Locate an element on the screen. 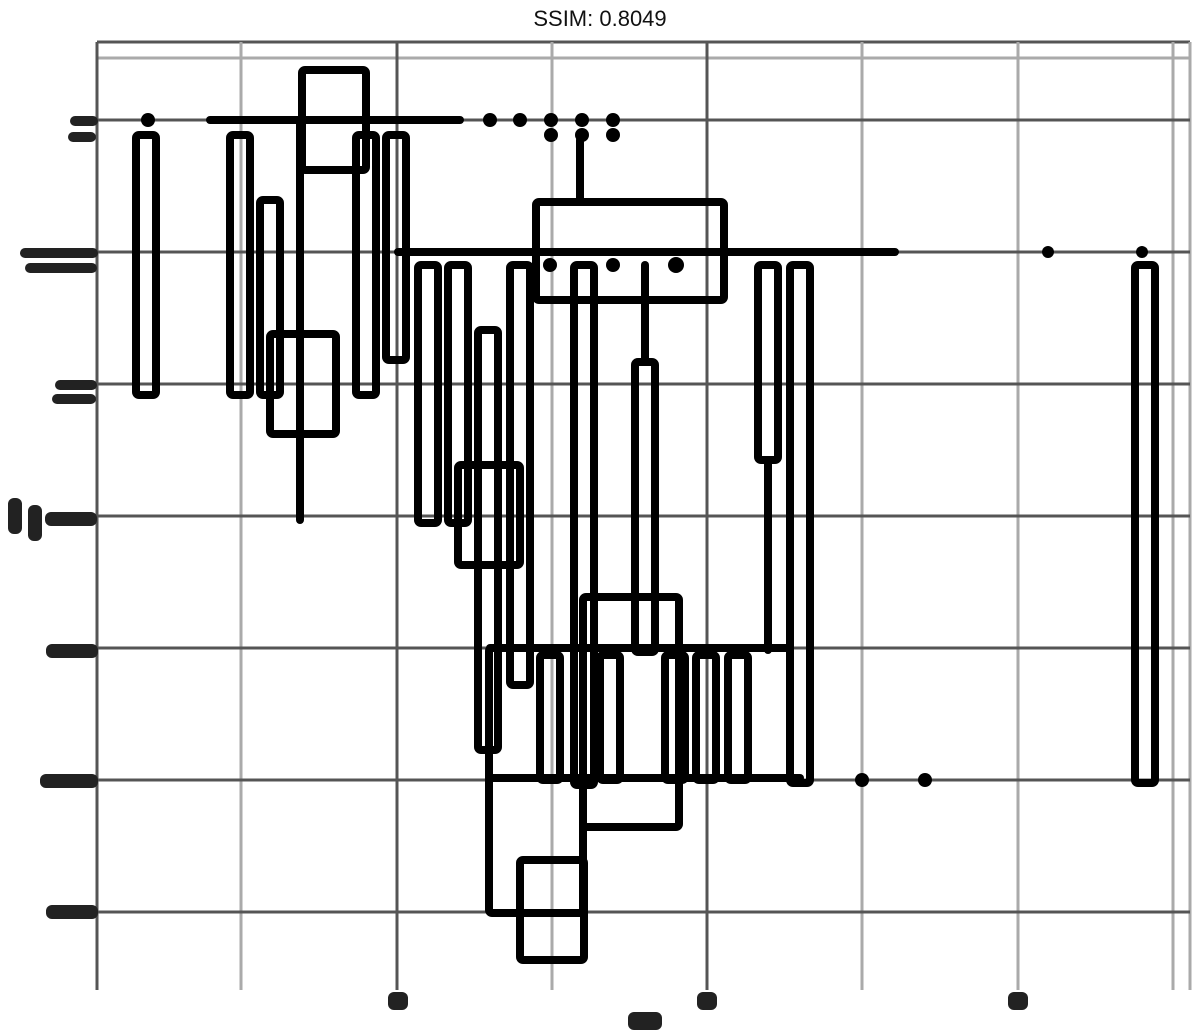 The width and height of the screenshot is (1200, 1034). title: SSIM: 0.8049 is located at coordinates (599, 18).